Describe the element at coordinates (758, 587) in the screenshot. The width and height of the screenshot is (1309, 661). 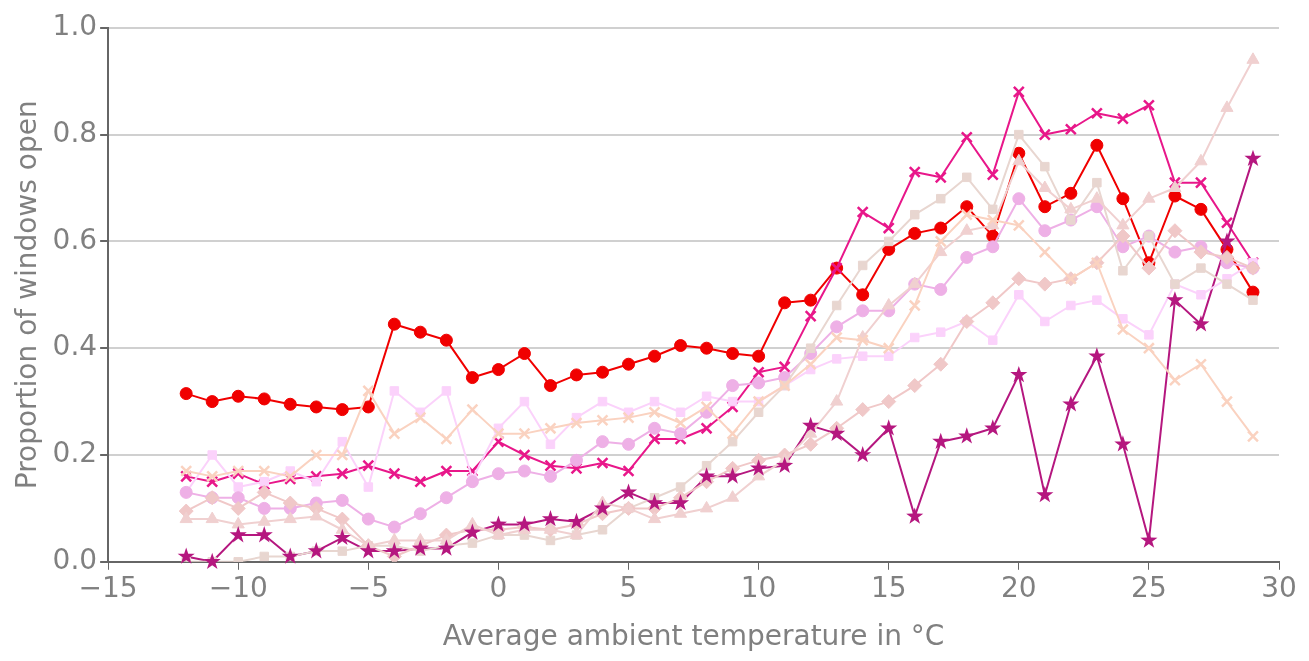
I see `x-tick-label: 10` at that location.